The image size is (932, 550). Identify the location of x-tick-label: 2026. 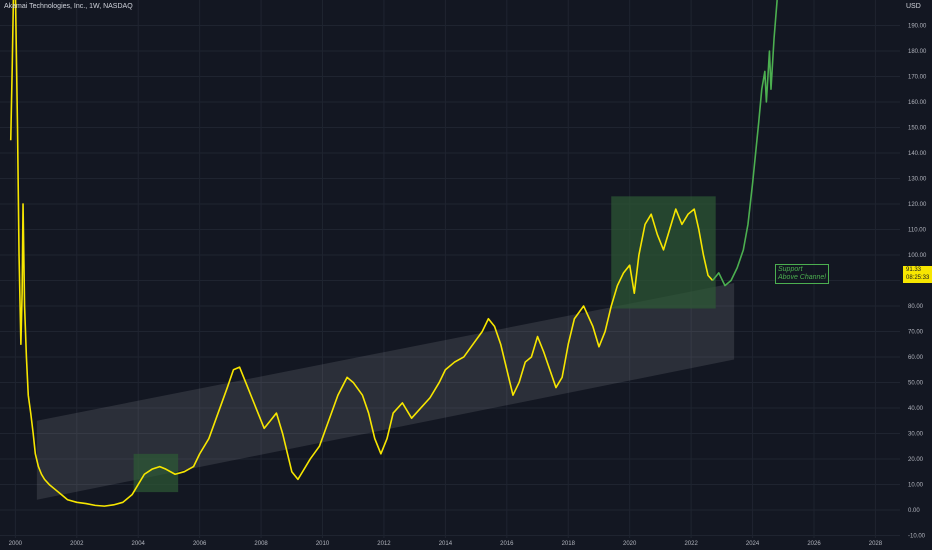
(814, 544).